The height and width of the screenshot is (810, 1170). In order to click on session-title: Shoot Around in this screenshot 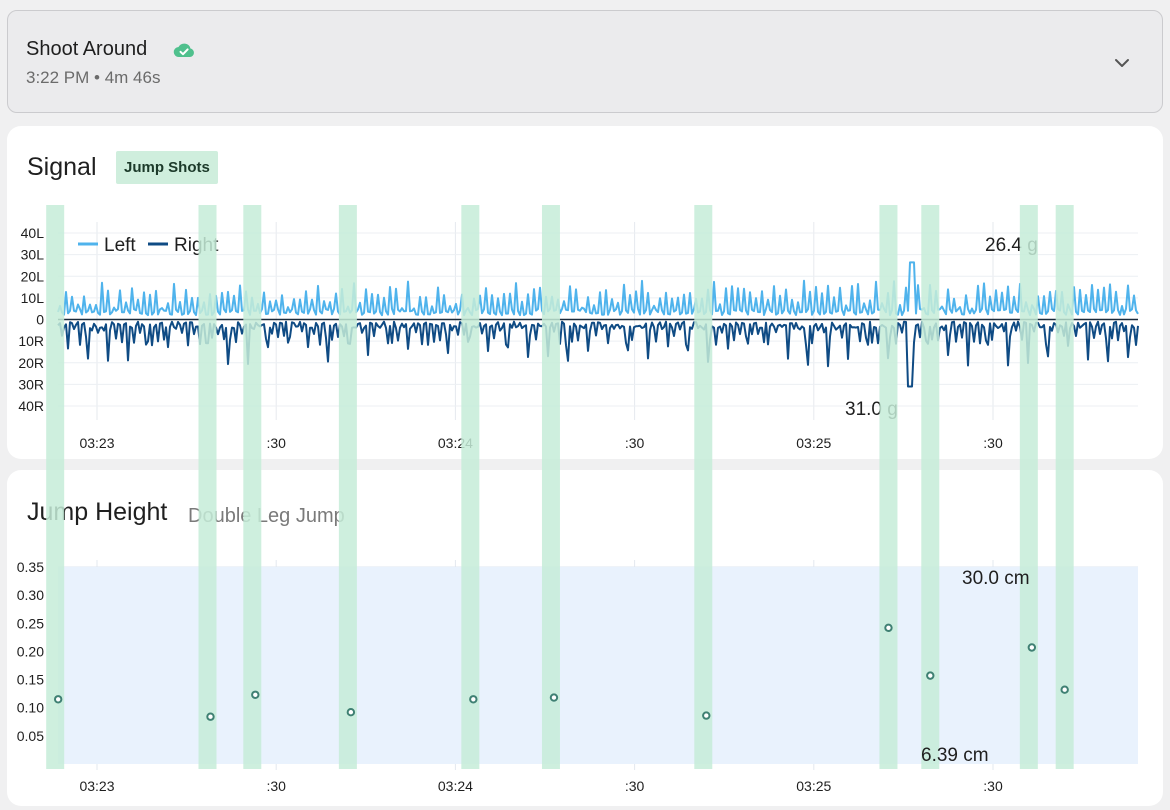, I will do `click(87, 49)`.